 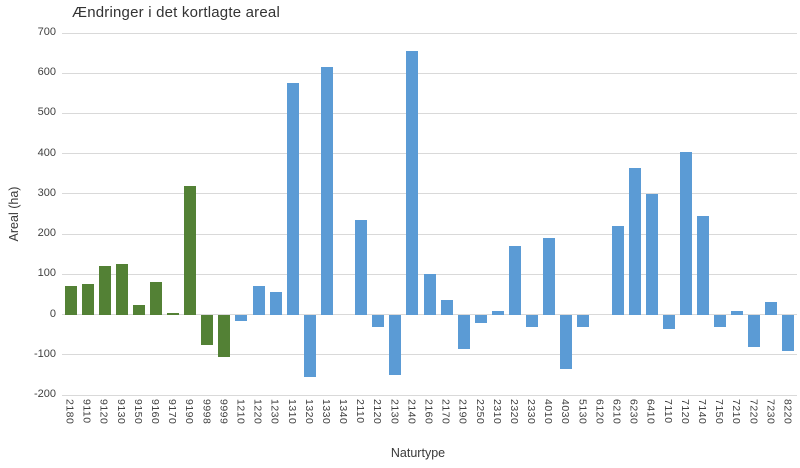 I want to click on y-tick-label: 300, so click(x=46, y=192).